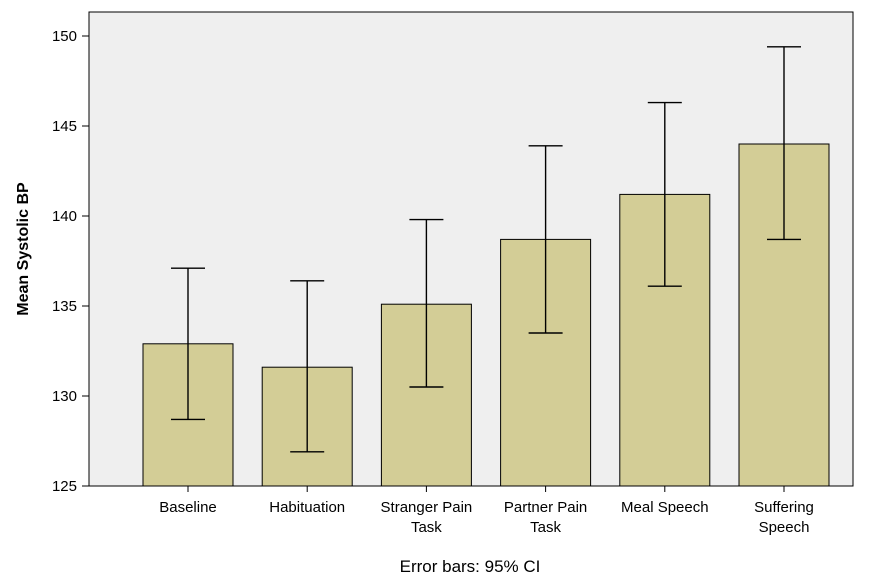 Image resolution: width=869 pixels, height=578 pixels. What do you see at coordinates (64, 216) in the screenshot?
I see `y-tick-label: 140` at bounding box center [64, 216].